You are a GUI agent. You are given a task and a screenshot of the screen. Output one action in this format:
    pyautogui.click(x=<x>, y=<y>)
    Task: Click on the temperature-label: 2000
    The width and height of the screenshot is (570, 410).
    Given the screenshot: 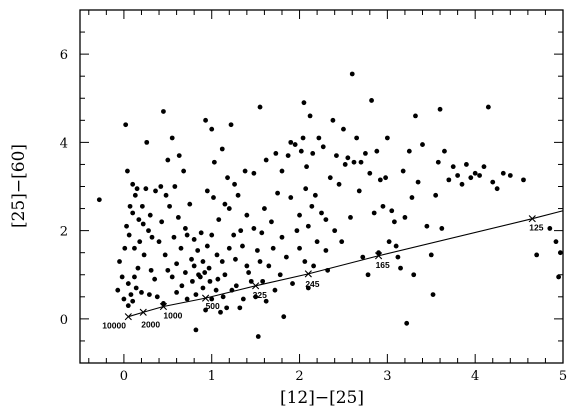 What is the action you would take?
    pyautogui.click(x=150, y=324)
    